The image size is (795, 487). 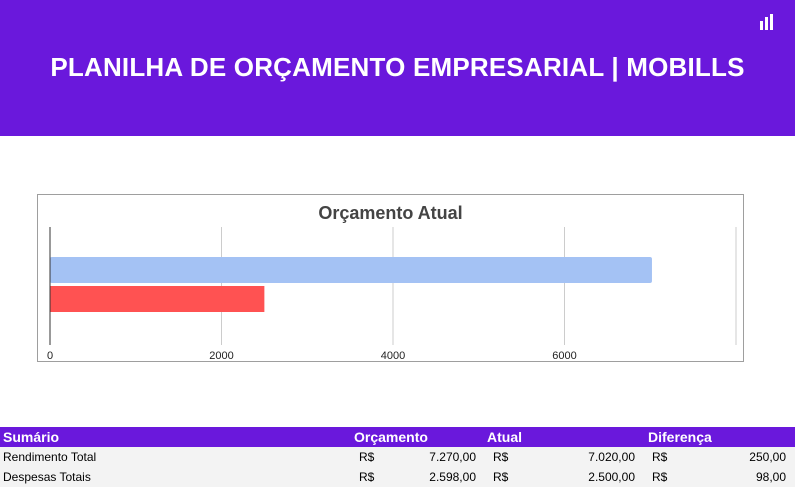 What do you see at coordinates (31, 437) in the screenshot?
I see `header-summary: Sumário` at bounding box center [31, 437].